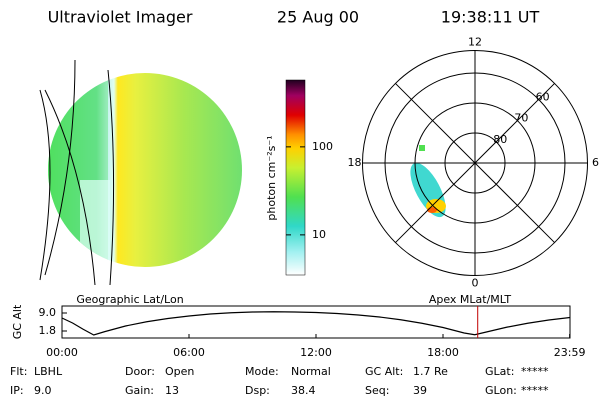 Image resolution: width=600 pixels, height=400 pixels. I want to click on status-value: Open, so click(179, 371).